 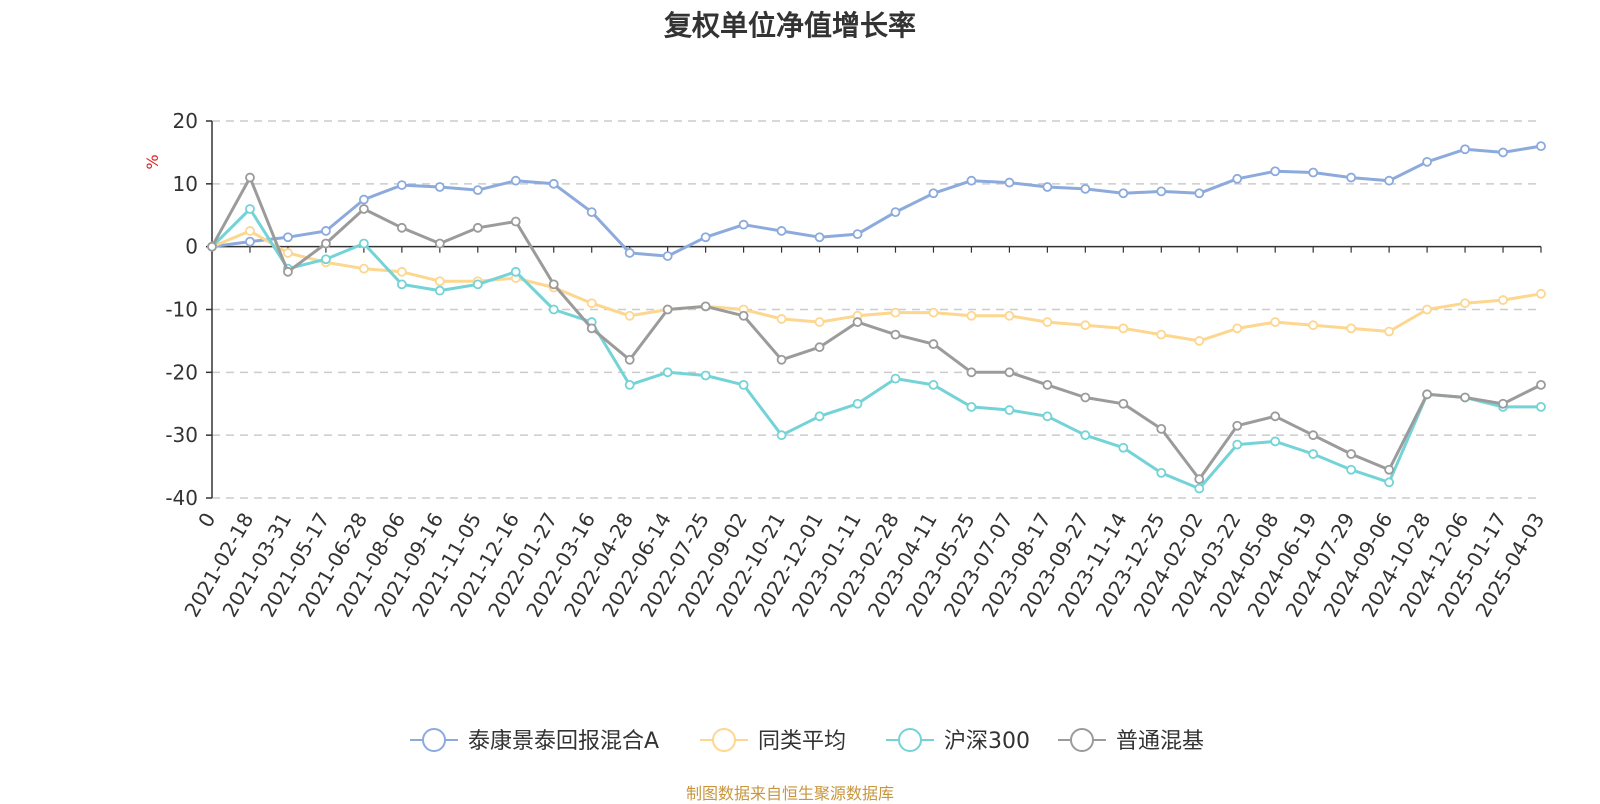 What do you see at coordinates (789, 793) in the screenshot?
I see `source-note: 制图数据来自恒生聚源数据库` at bounding box center [789, 793].